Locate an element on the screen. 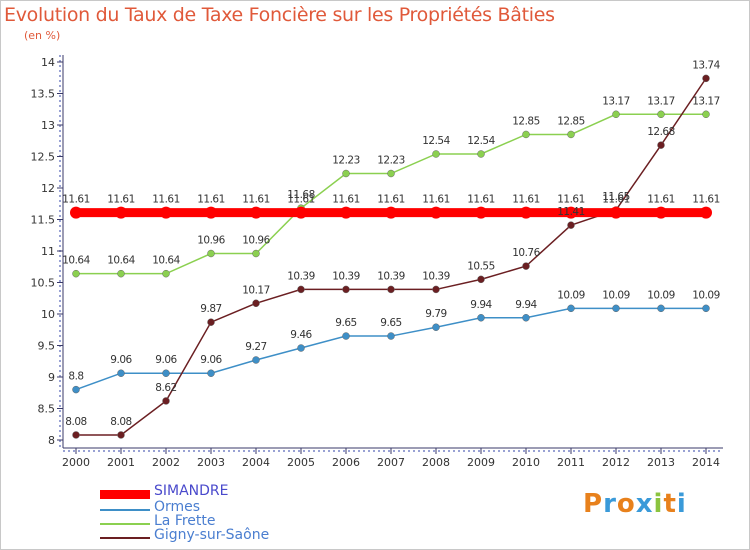  data-label: 10.64 is located at coordinates (121, 261).